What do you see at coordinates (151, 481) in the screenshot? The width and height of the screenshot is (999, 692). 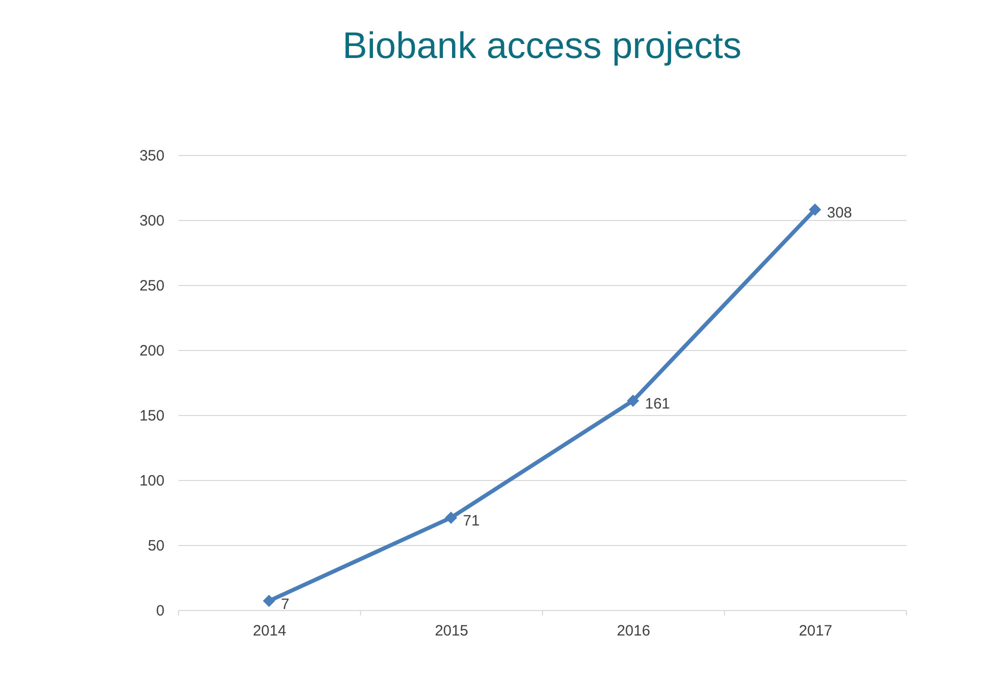 I see `y-tick-label: 100` at bounding box center [151, 481].